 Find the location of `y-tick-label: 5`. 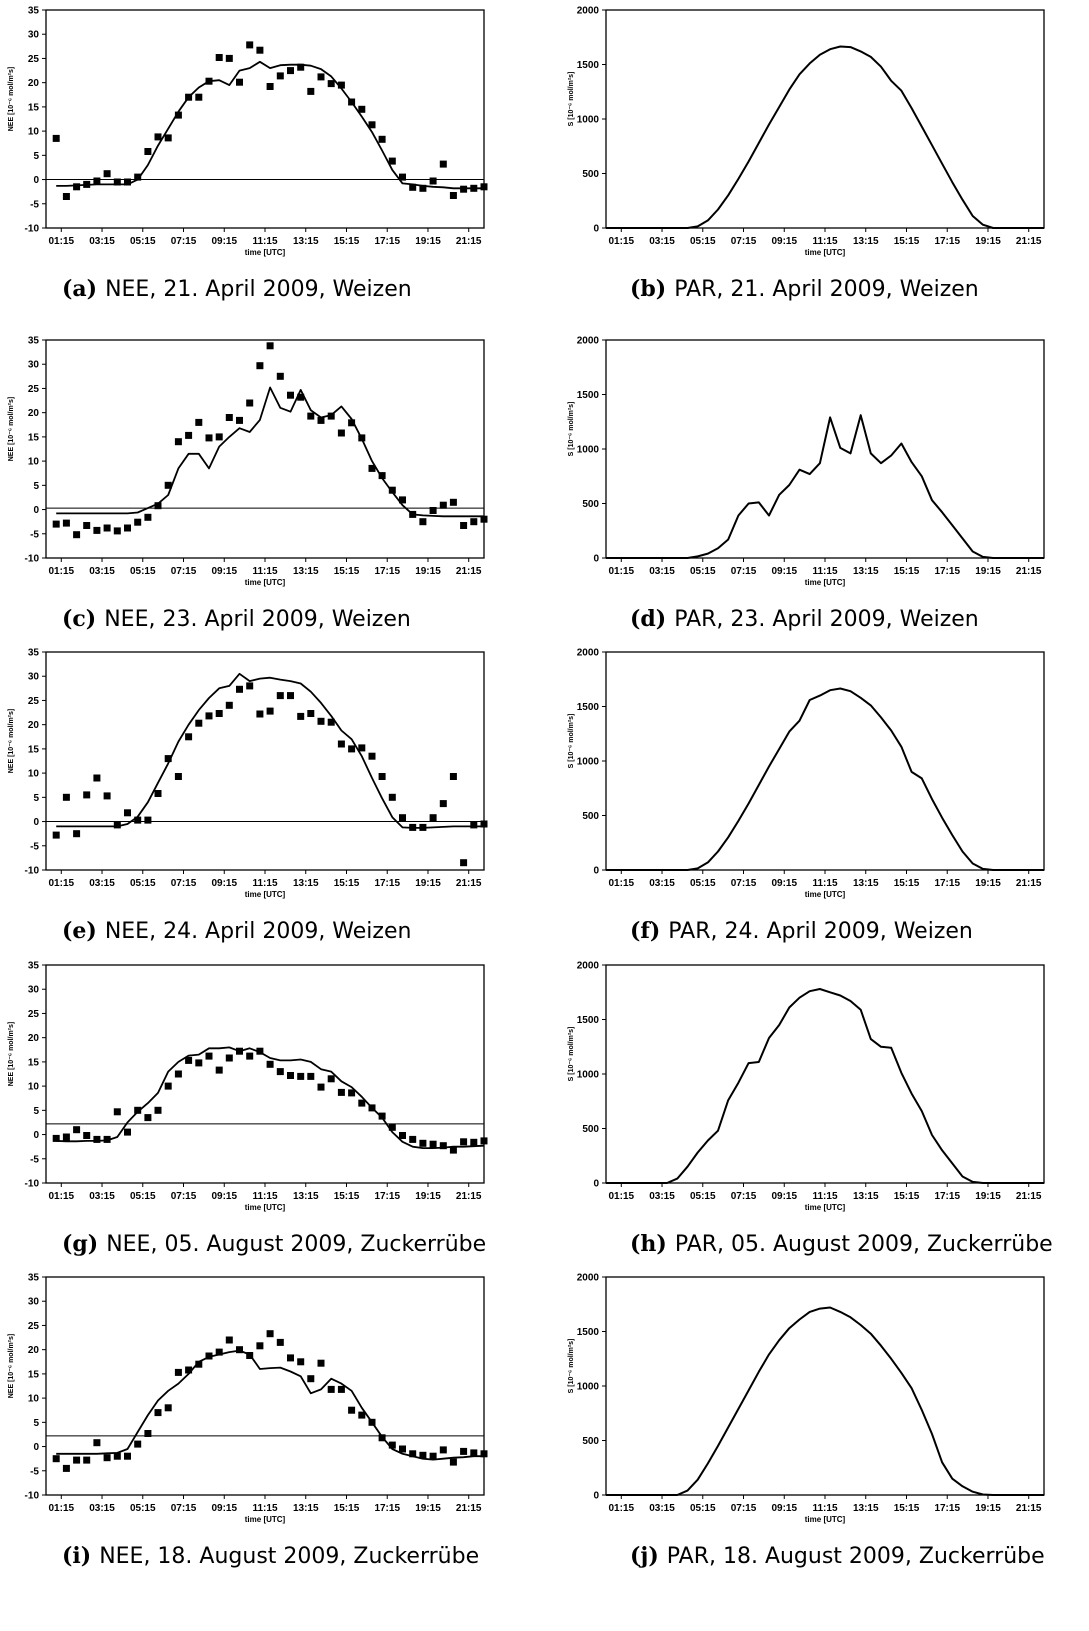

y-tick-label: 5 is located at coordinates (36, 156).